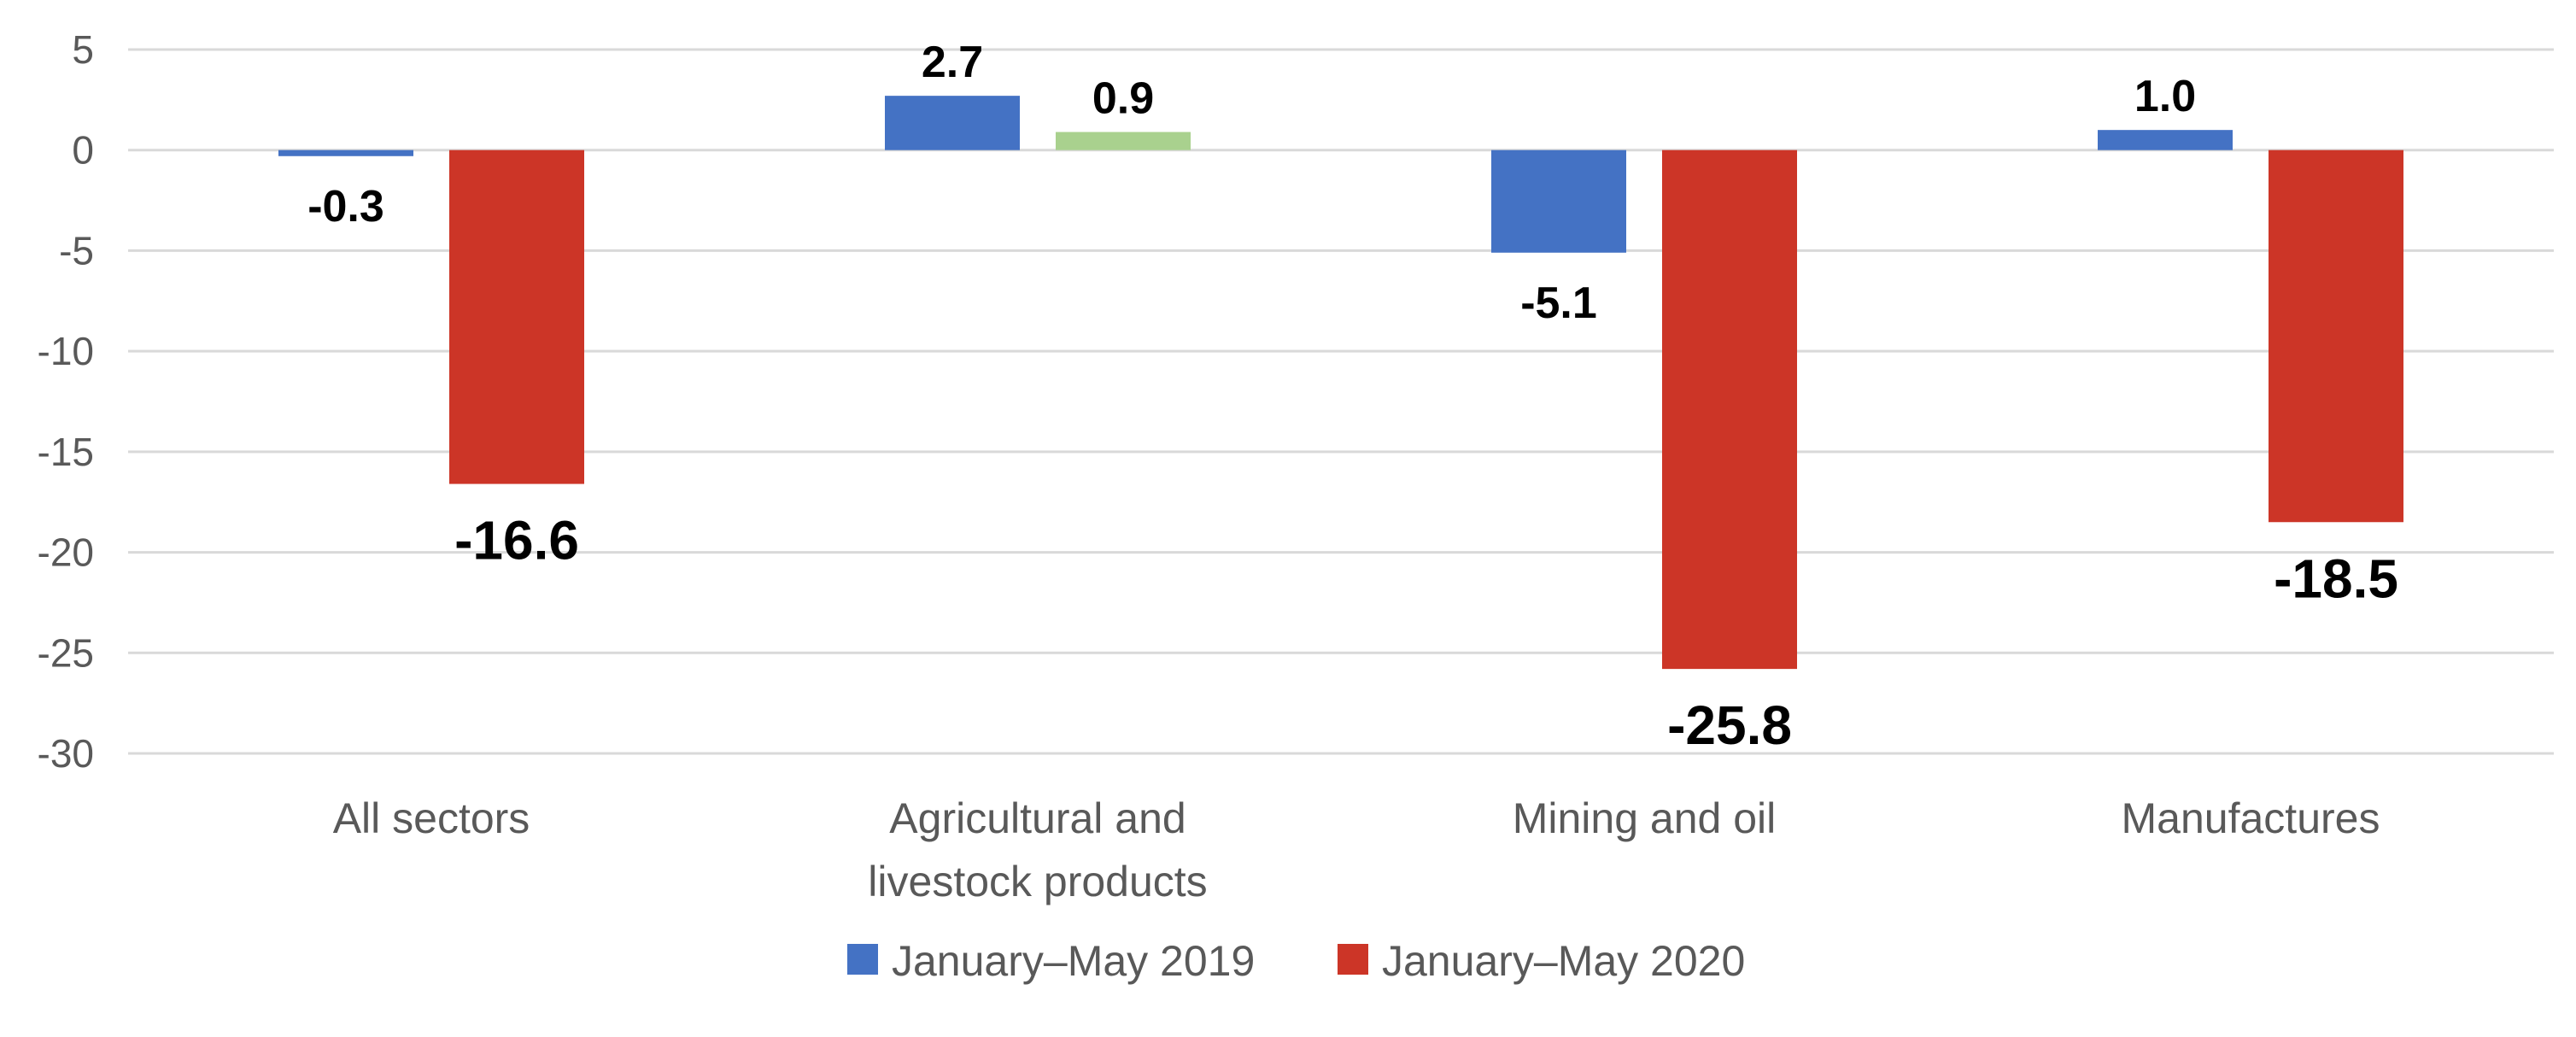 The width and height of the screenshot is (2576, 1037). What do you see at coordinates (952, 62) in the screenshot?
I see `data-label-series1-1: 2.7` at bounding box center [952, 62].